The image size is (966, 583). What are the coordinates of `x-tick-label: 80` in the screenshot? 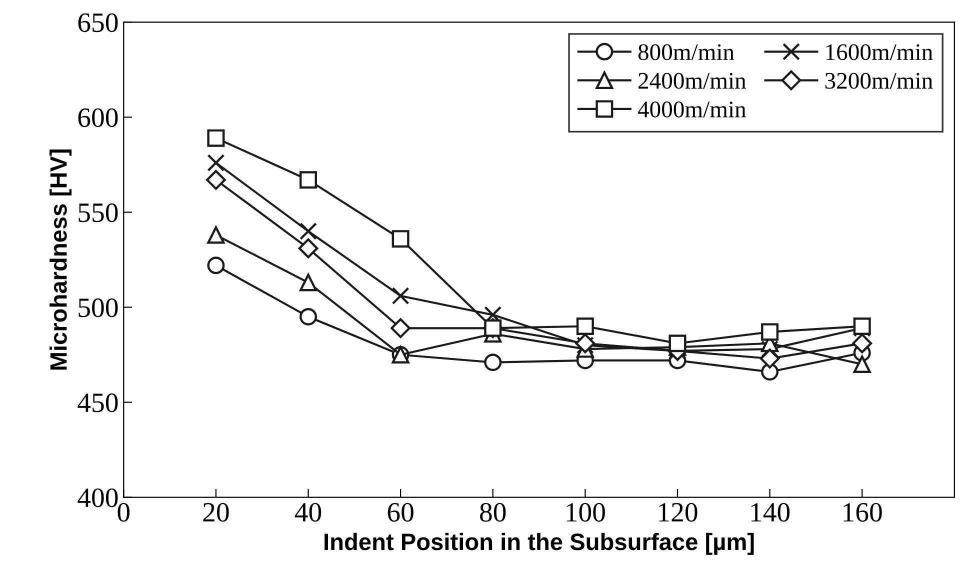 It's located at (493, 512).